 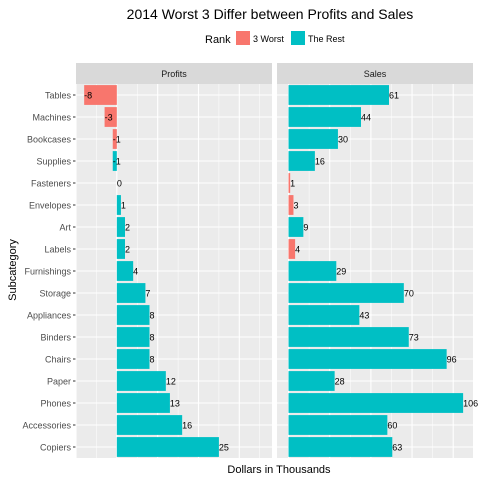 What do you see at coordinates (343, 140) in the screenshot?
I see `value-label-sales: 30` at bounding box center [343, 140].